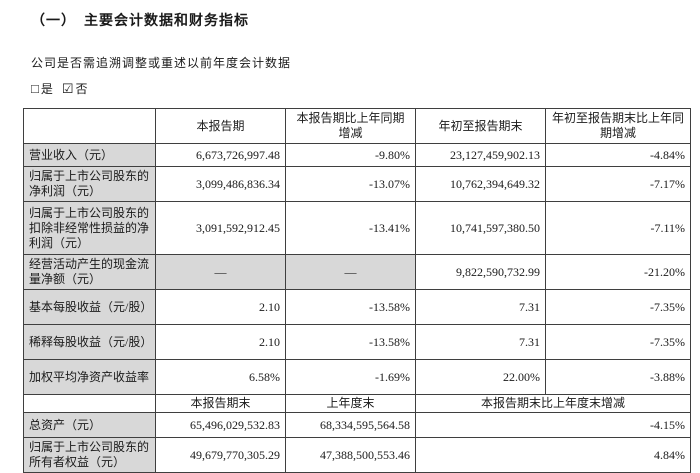  I want to click on header-ytd-yoy-change: 年初至报告期末比上年同期增减, so click(618, 126).